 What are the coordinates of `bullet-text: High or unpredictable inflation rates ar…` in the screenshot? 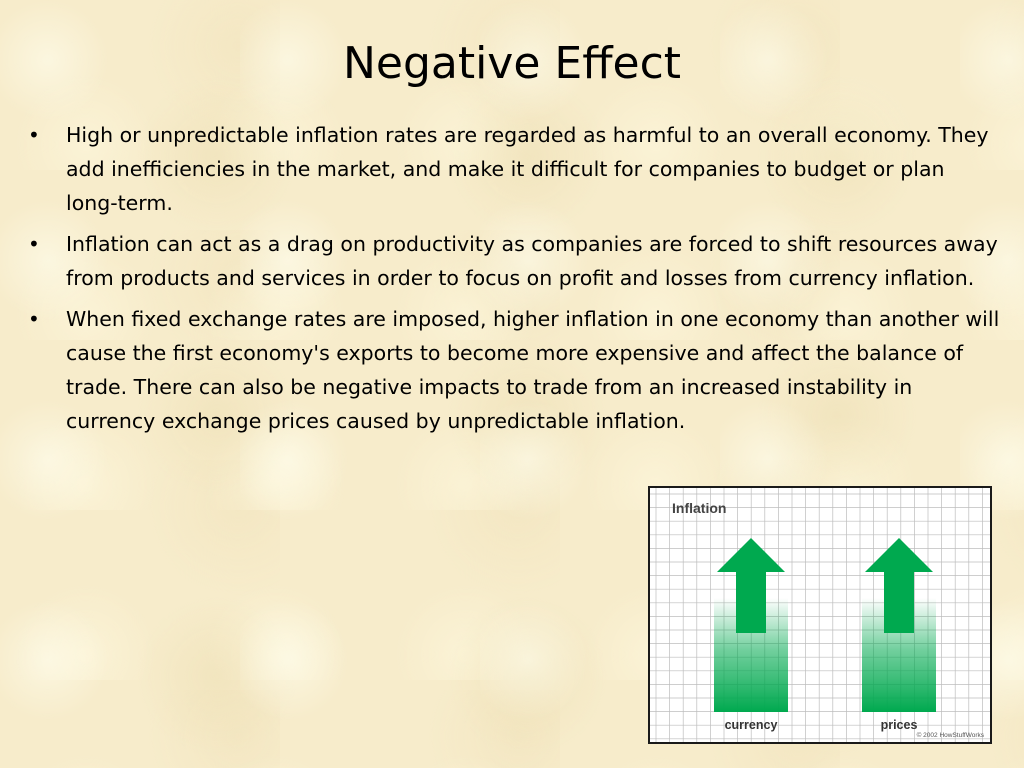 It's located at (527, 169).